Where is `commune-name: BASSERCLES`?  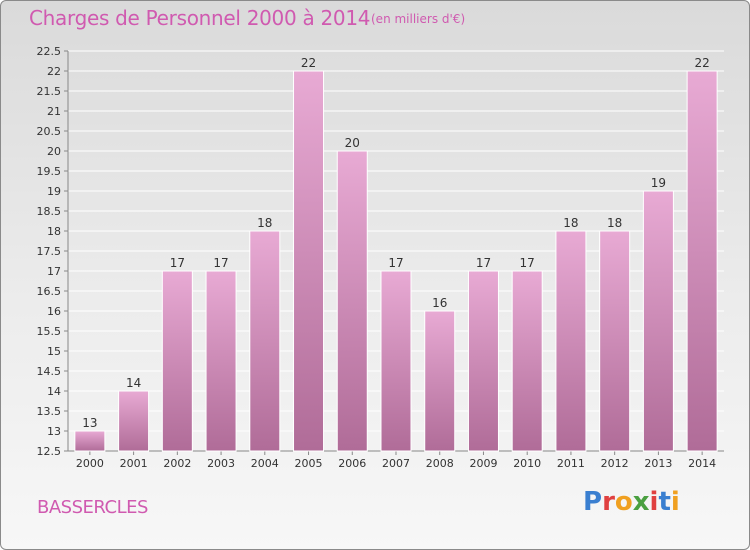
commune-name: BASSERCLES is located at coordinates (92, 507).